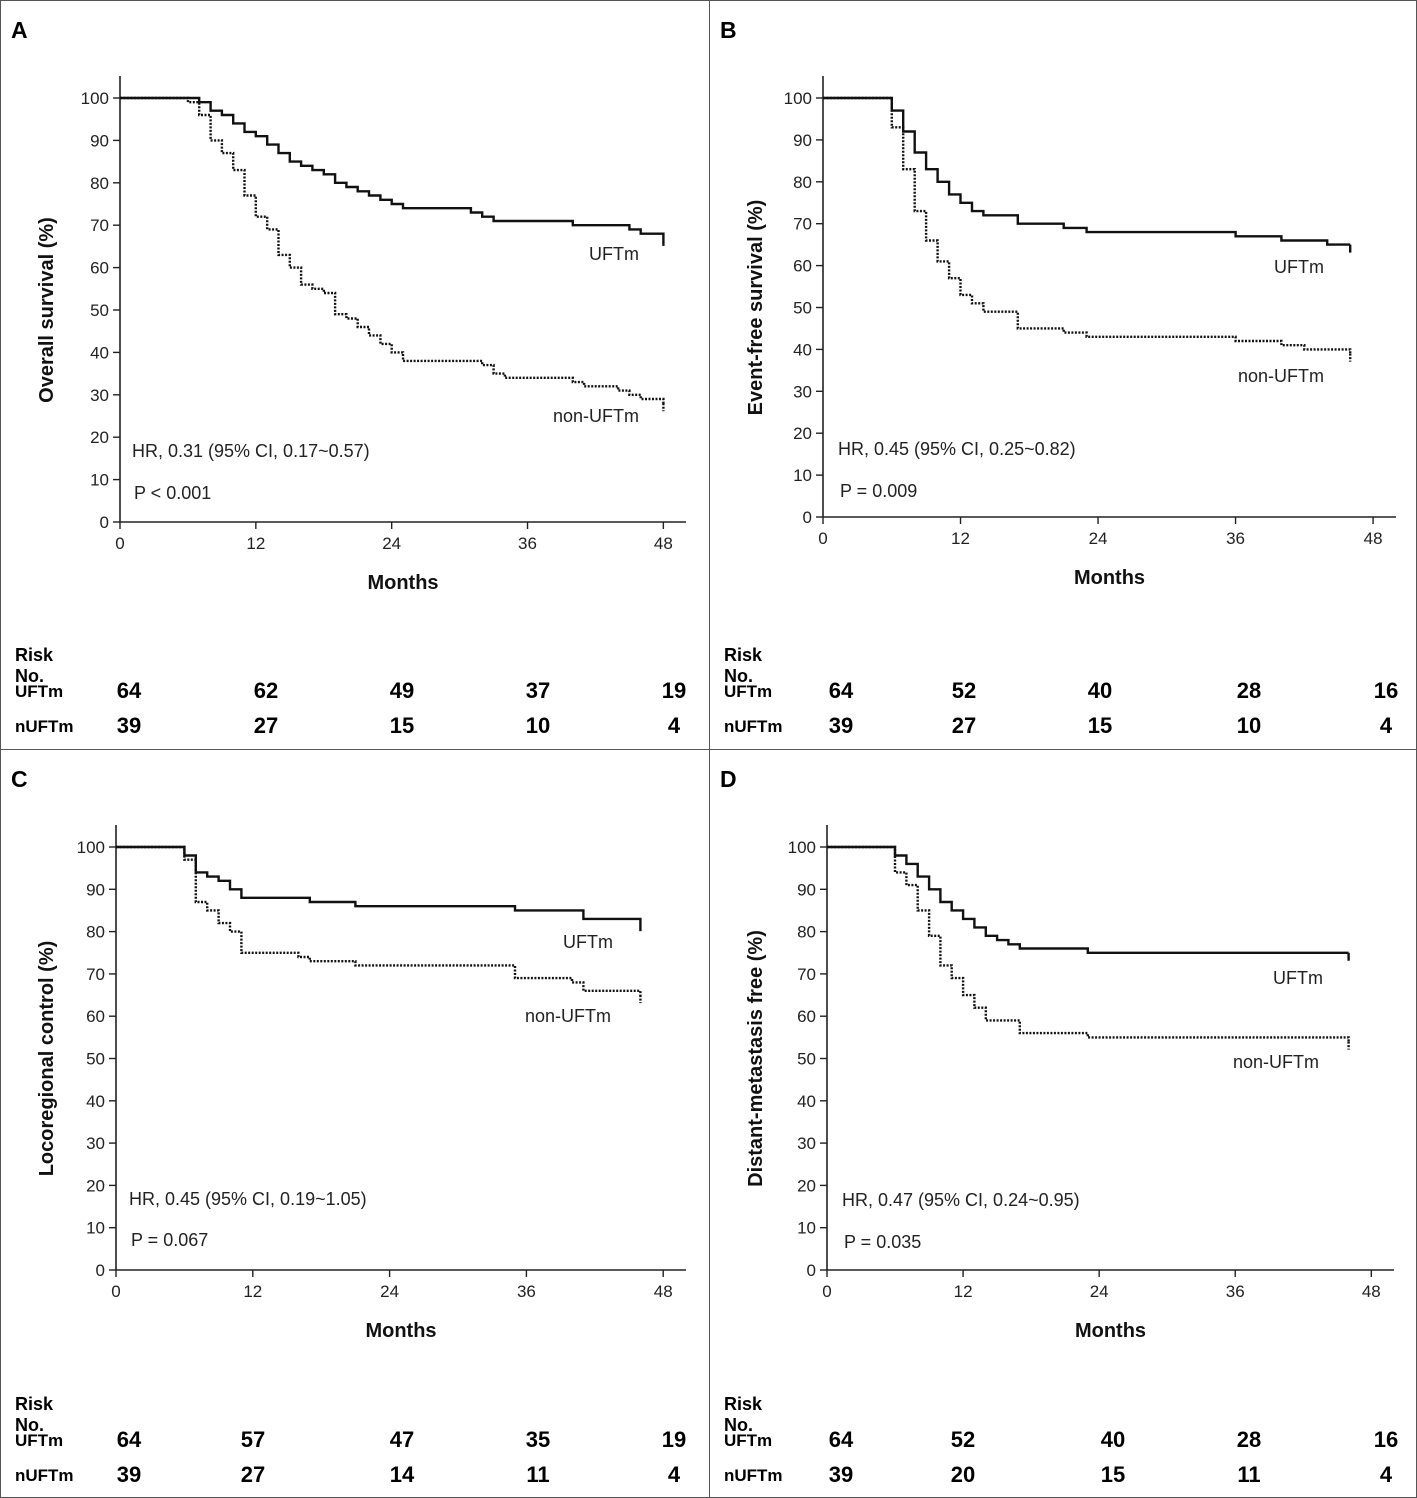 The height and width of the screenshot is (1498, 1417). I want to click on y-tick-label: 50, so click(802, 308).